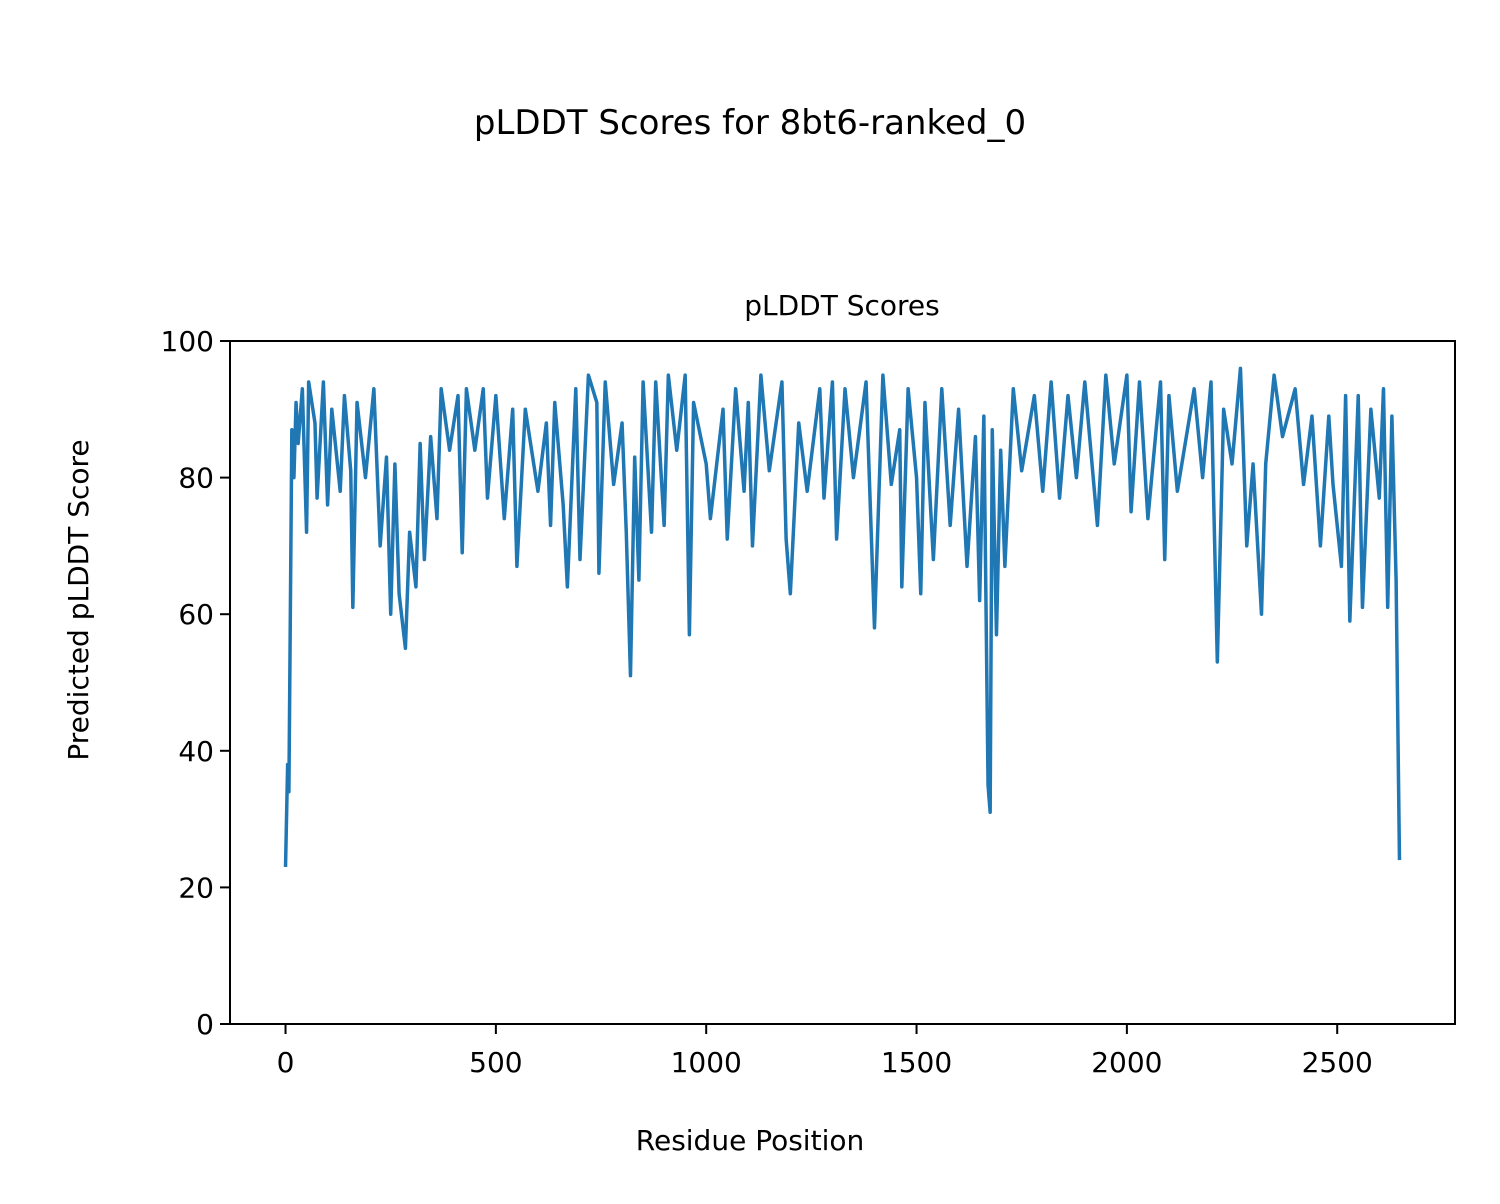  What do you see at coordinates (495, 1062) in the screenshot?
I see `x-tick-label: 500` at bounding box center [495, 1062].